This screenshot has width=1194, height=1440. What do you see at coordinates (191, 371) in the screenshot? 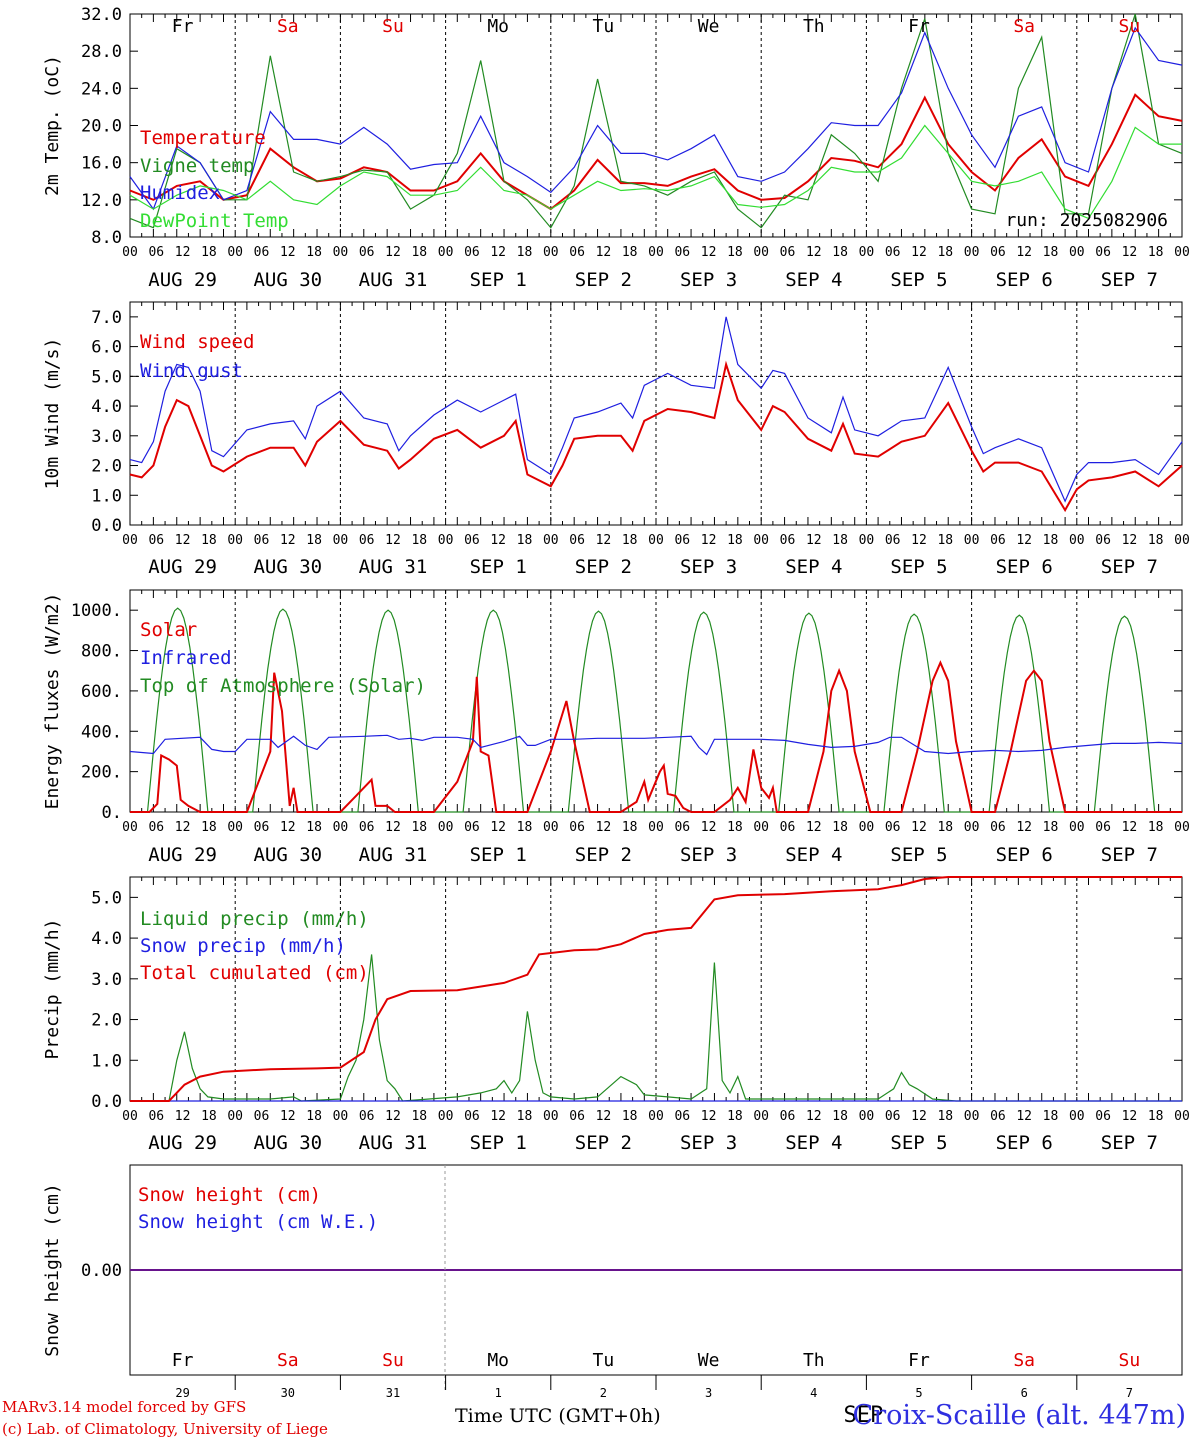
I see `legend-entry: Wind gust` at bounding box center [191, 371].